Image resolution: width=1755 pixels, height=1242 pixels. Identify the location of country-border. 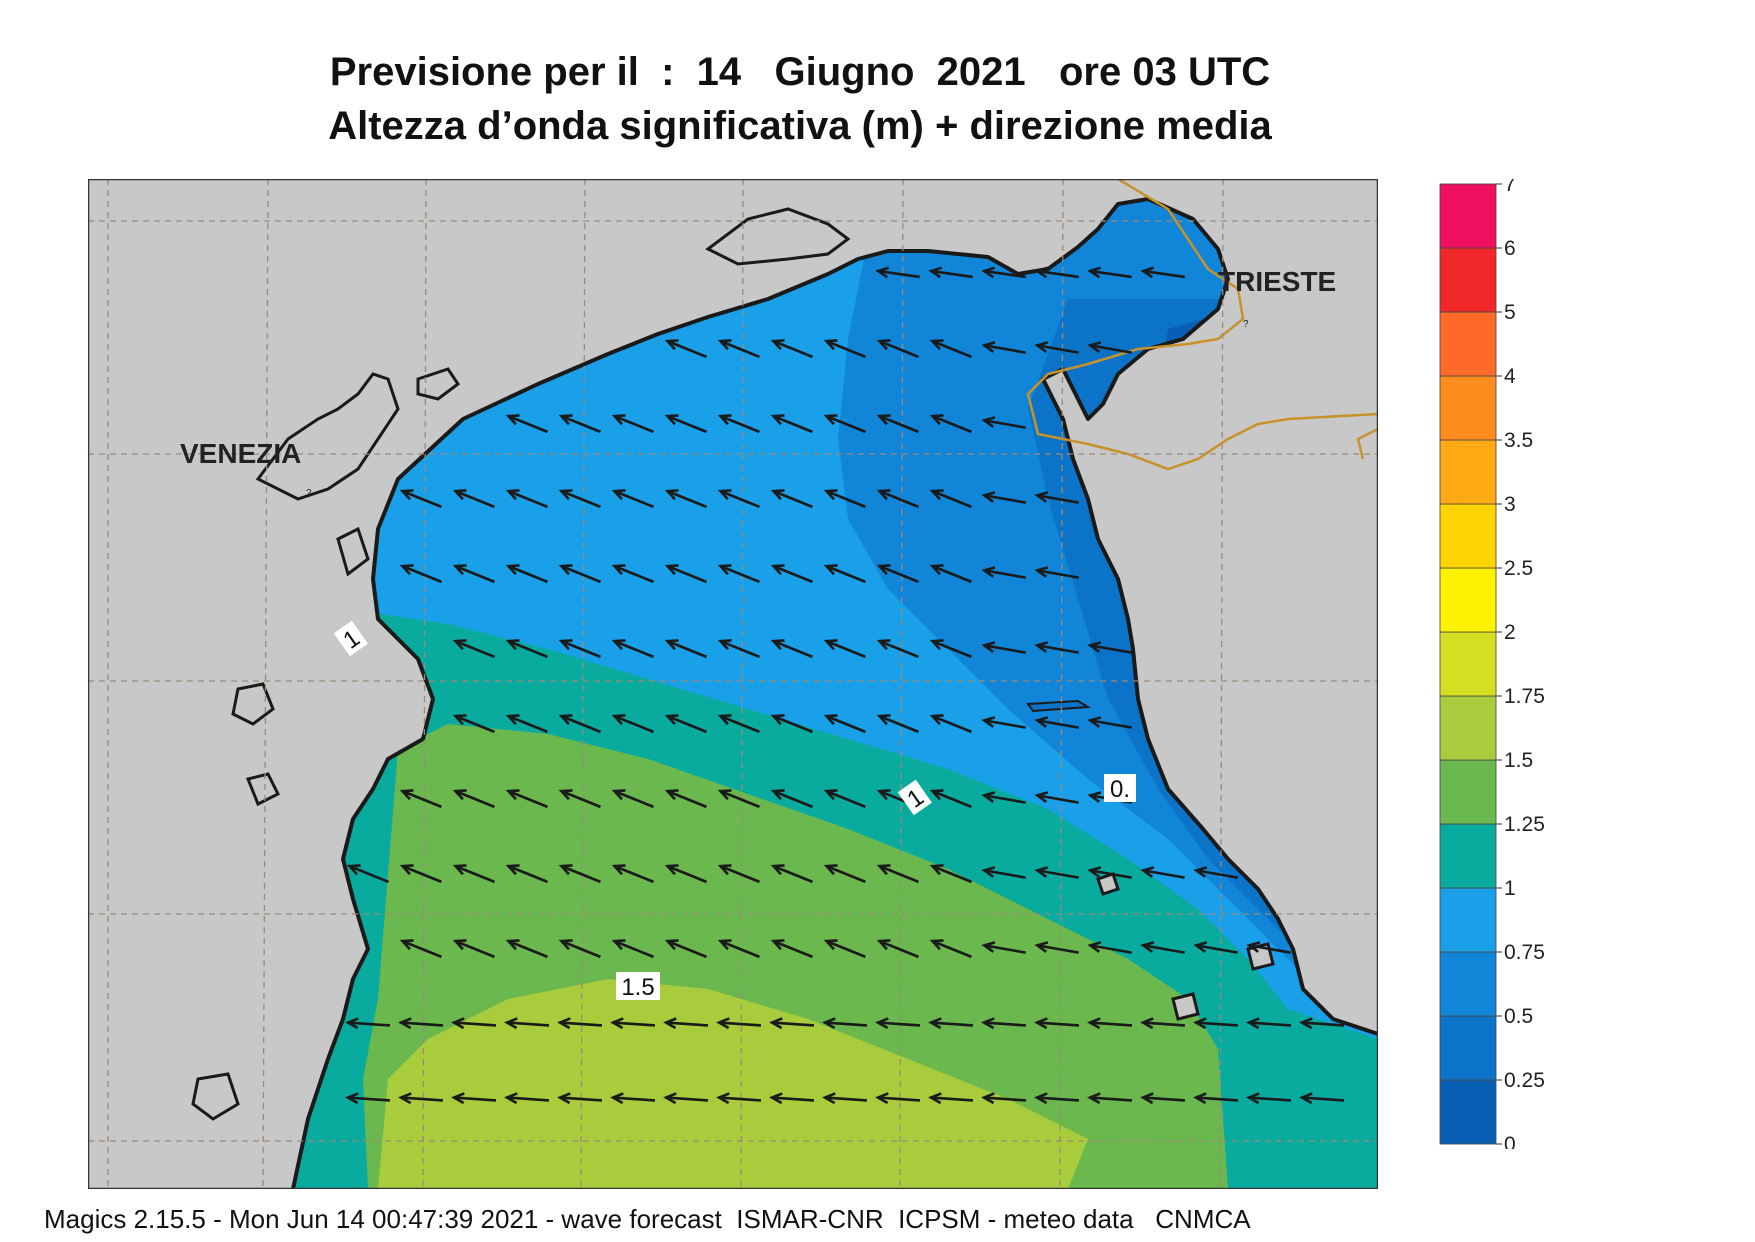
(1202, 324).